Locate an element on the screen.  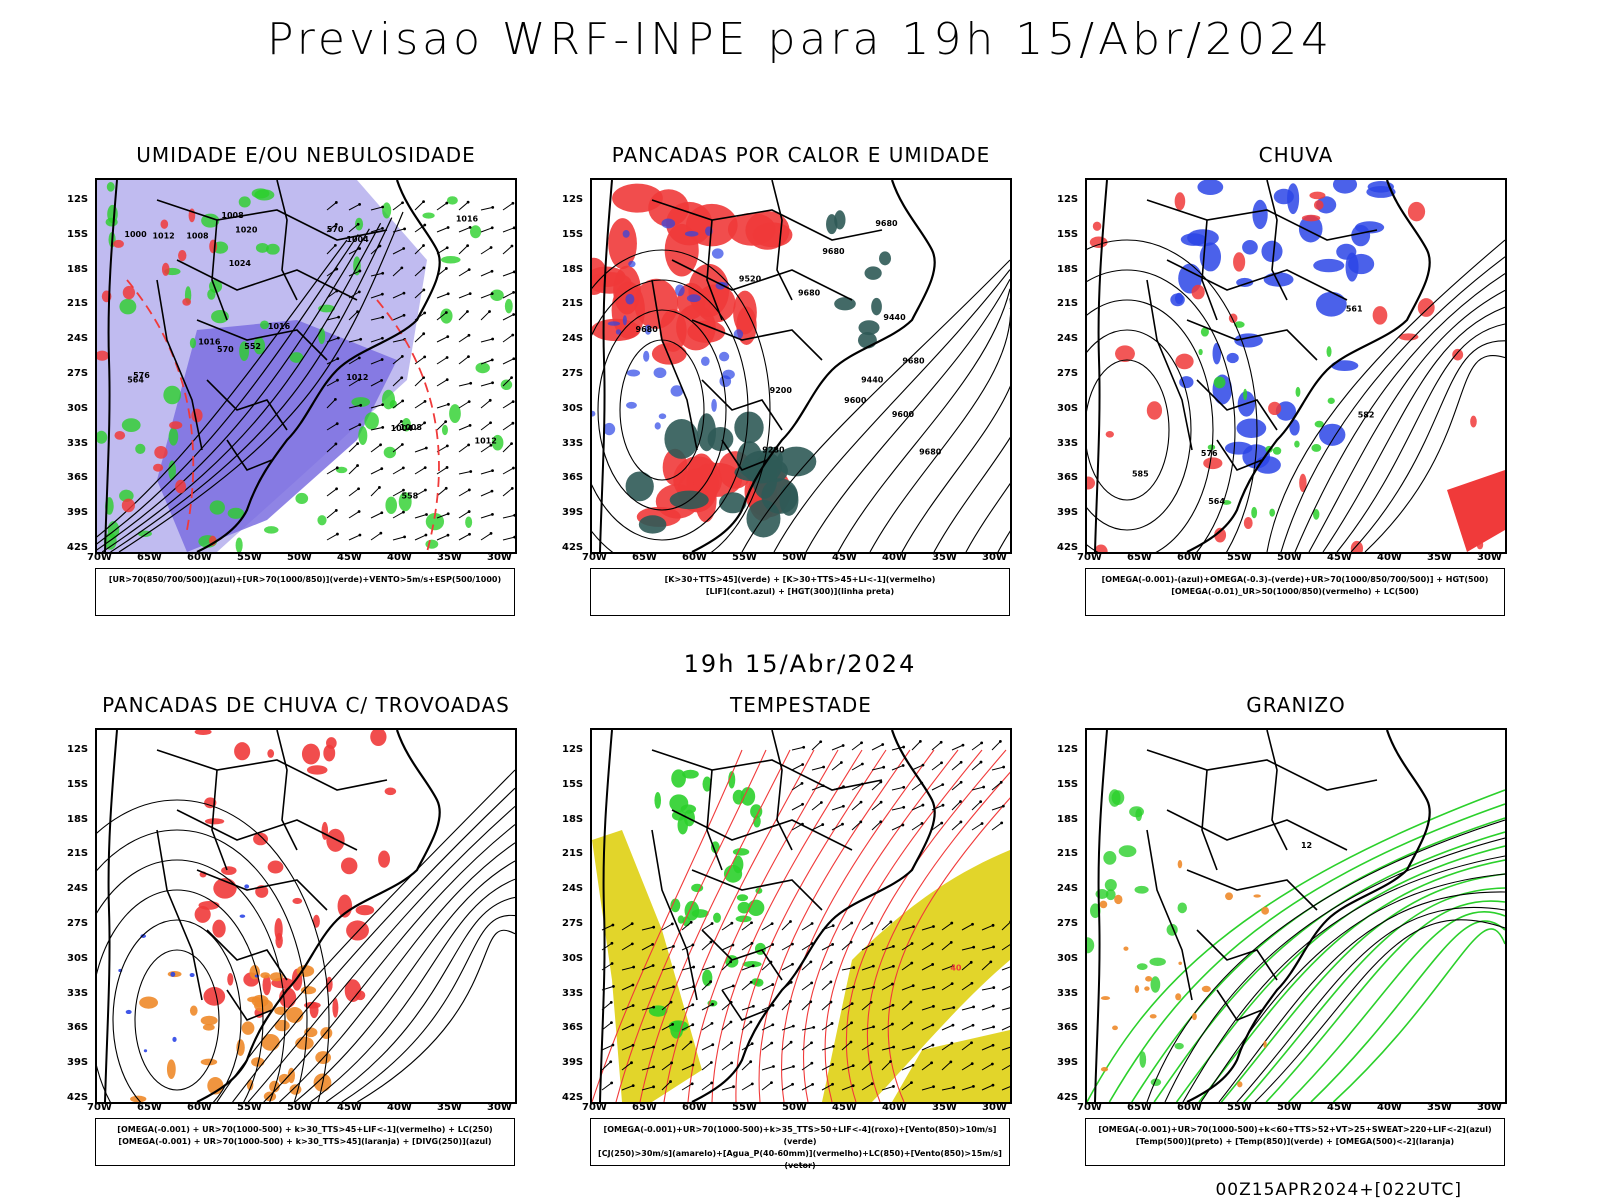
omega-green is located at coordinates (1316, 514).